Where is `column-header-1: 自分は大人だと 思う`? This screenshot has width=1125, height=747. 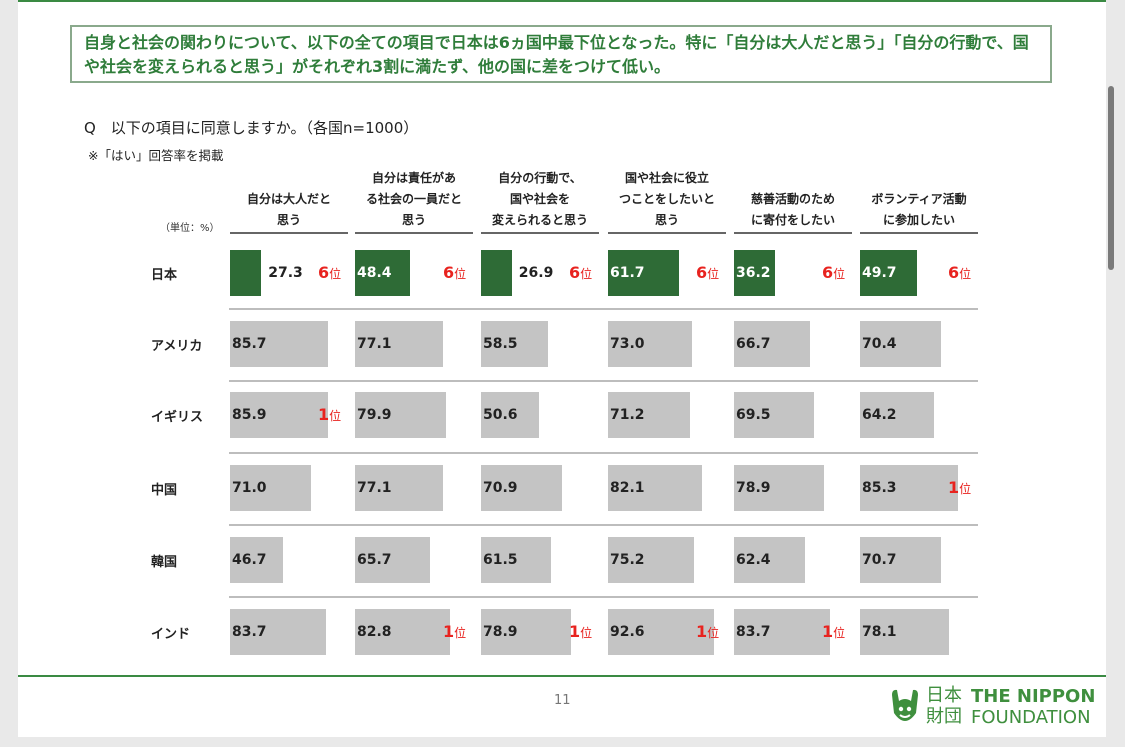
column-header-1: 自分は大人だと 思う is located at coordinates (289, 202).